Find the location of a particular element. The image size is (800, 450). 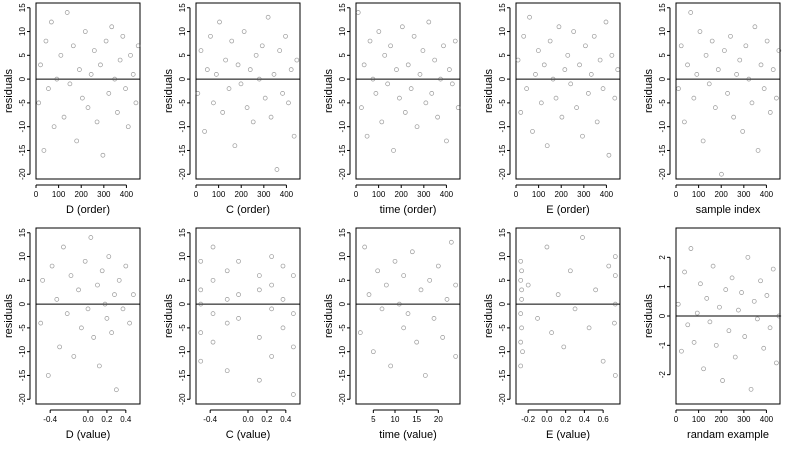

x-tick-label: 200 is located at coordinates (402, 194).